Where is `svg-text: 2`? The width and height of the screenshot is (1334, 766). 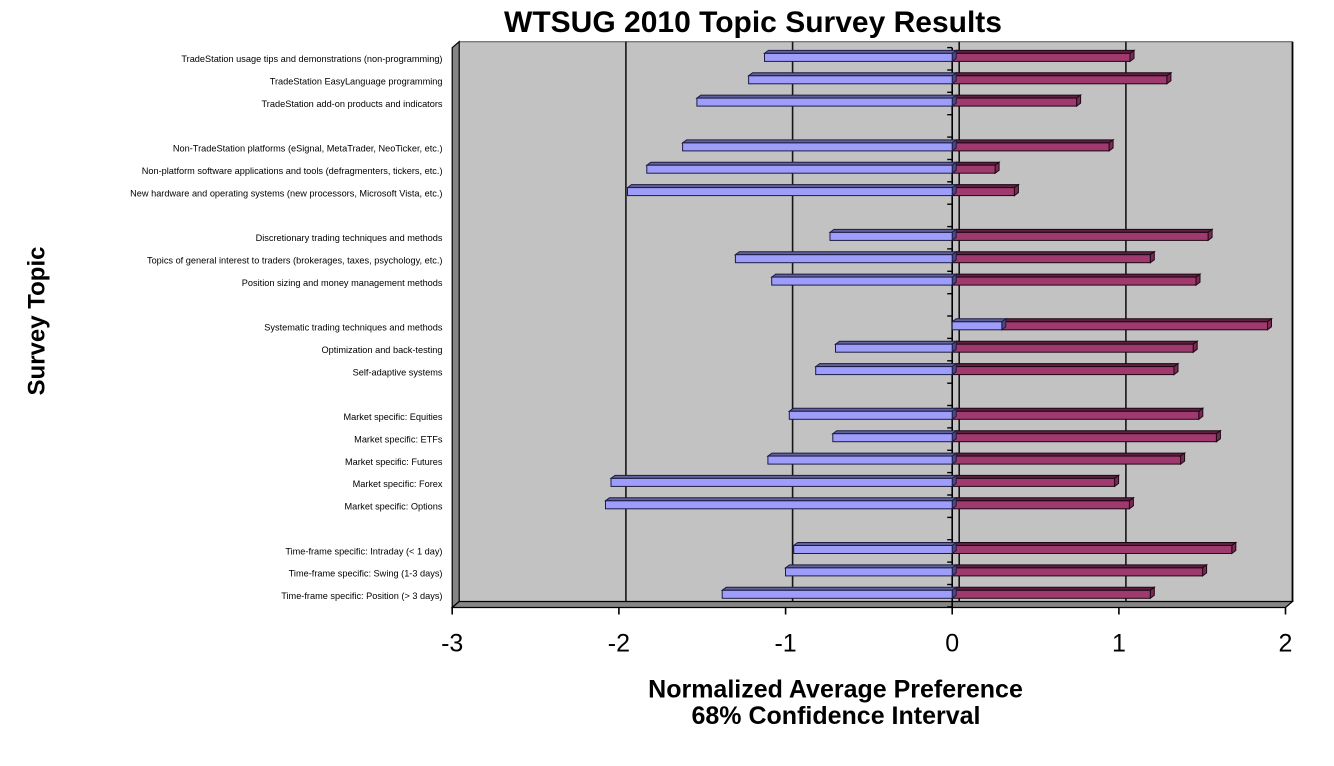
svg-text: 2 is located at coordinates (1286, 644).